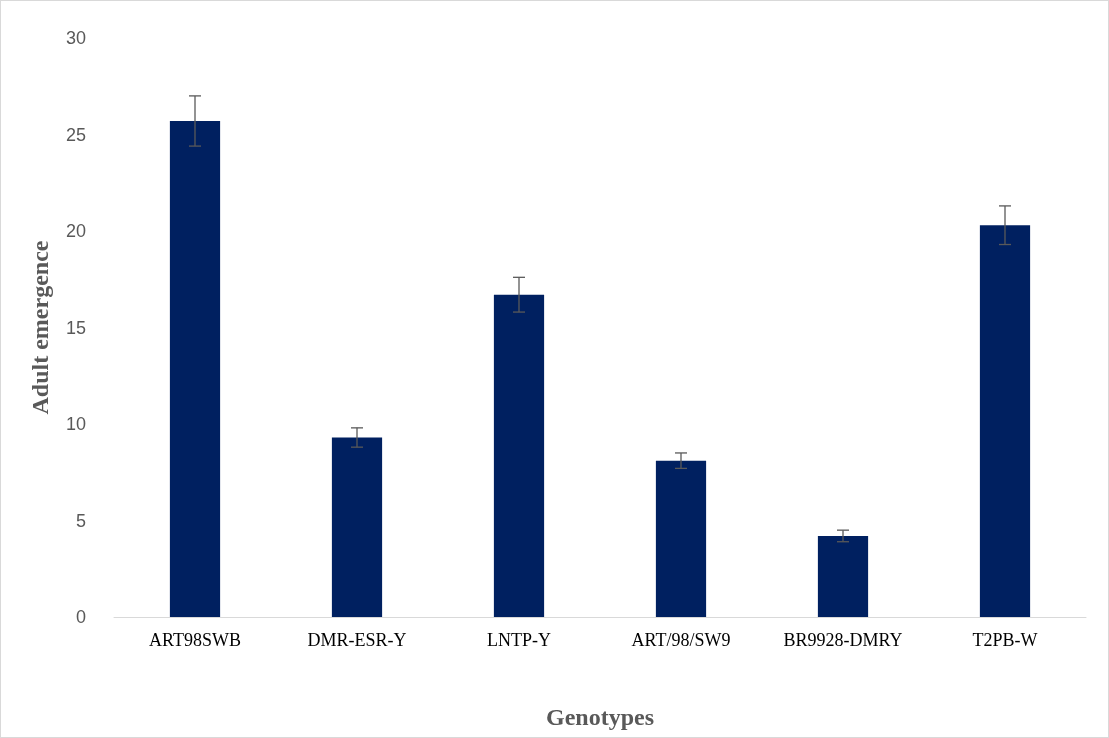 The image size is (1109, 738). What do you see at coordinates (75, 327) in the screenshot?
I see `y-tick-label: 15` at bounding box center [75, 327].